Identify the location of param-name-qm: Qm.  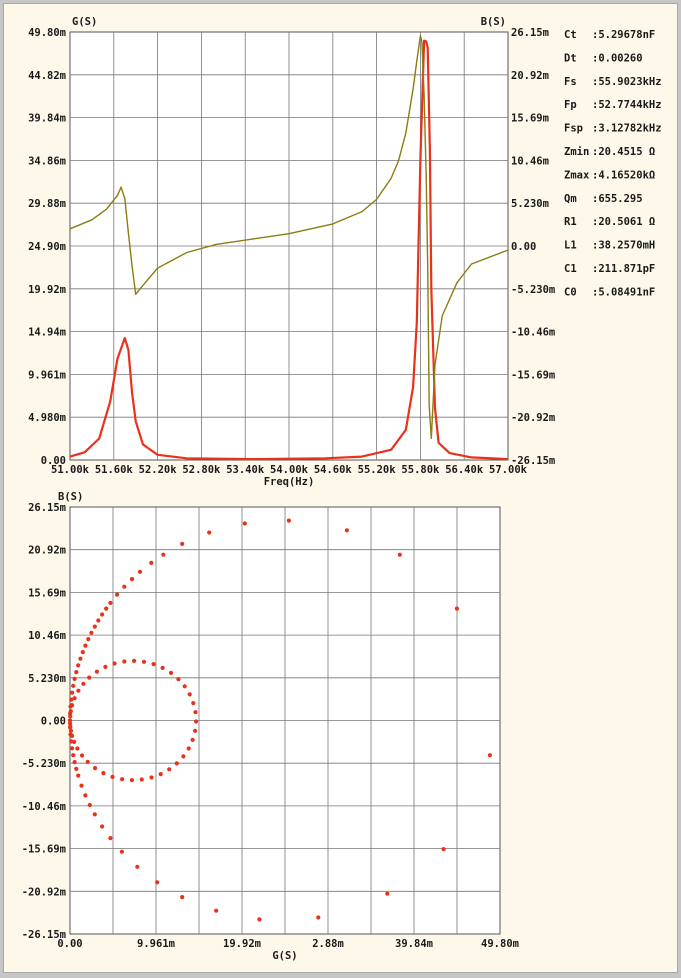
(570, 199).